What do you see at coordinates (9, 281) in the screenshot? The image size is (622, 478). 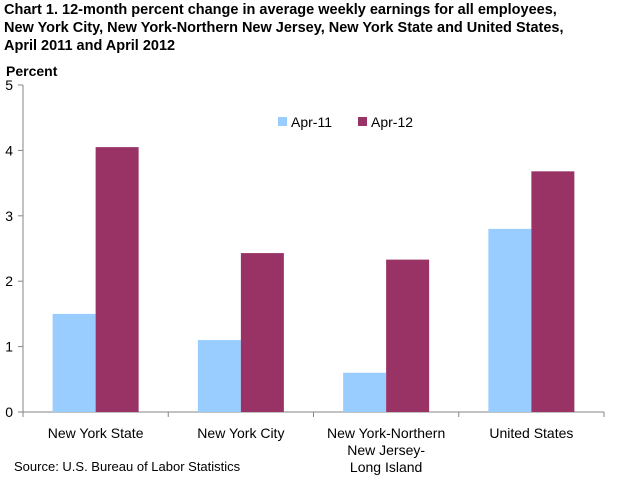 I see `y-tick-label-2: 2` at bounding box center [9, 281].